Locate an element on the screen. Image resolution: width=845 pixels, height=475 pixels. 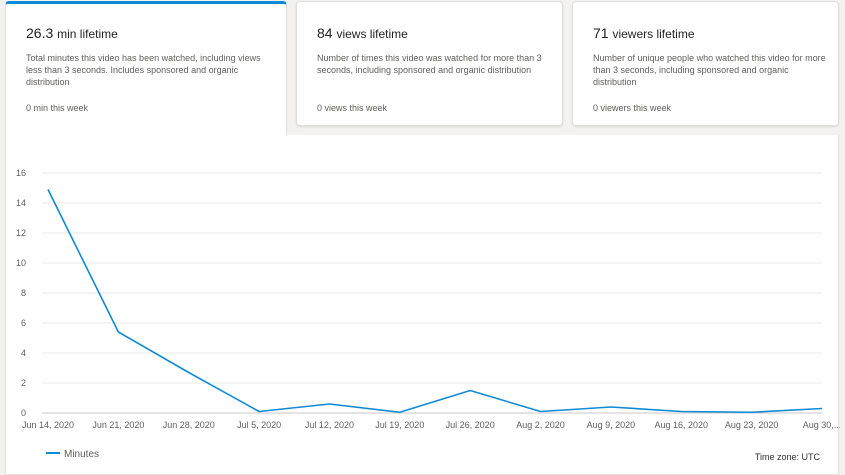
metric-unit: viewers lifetime is located at coordinates (653, 34).